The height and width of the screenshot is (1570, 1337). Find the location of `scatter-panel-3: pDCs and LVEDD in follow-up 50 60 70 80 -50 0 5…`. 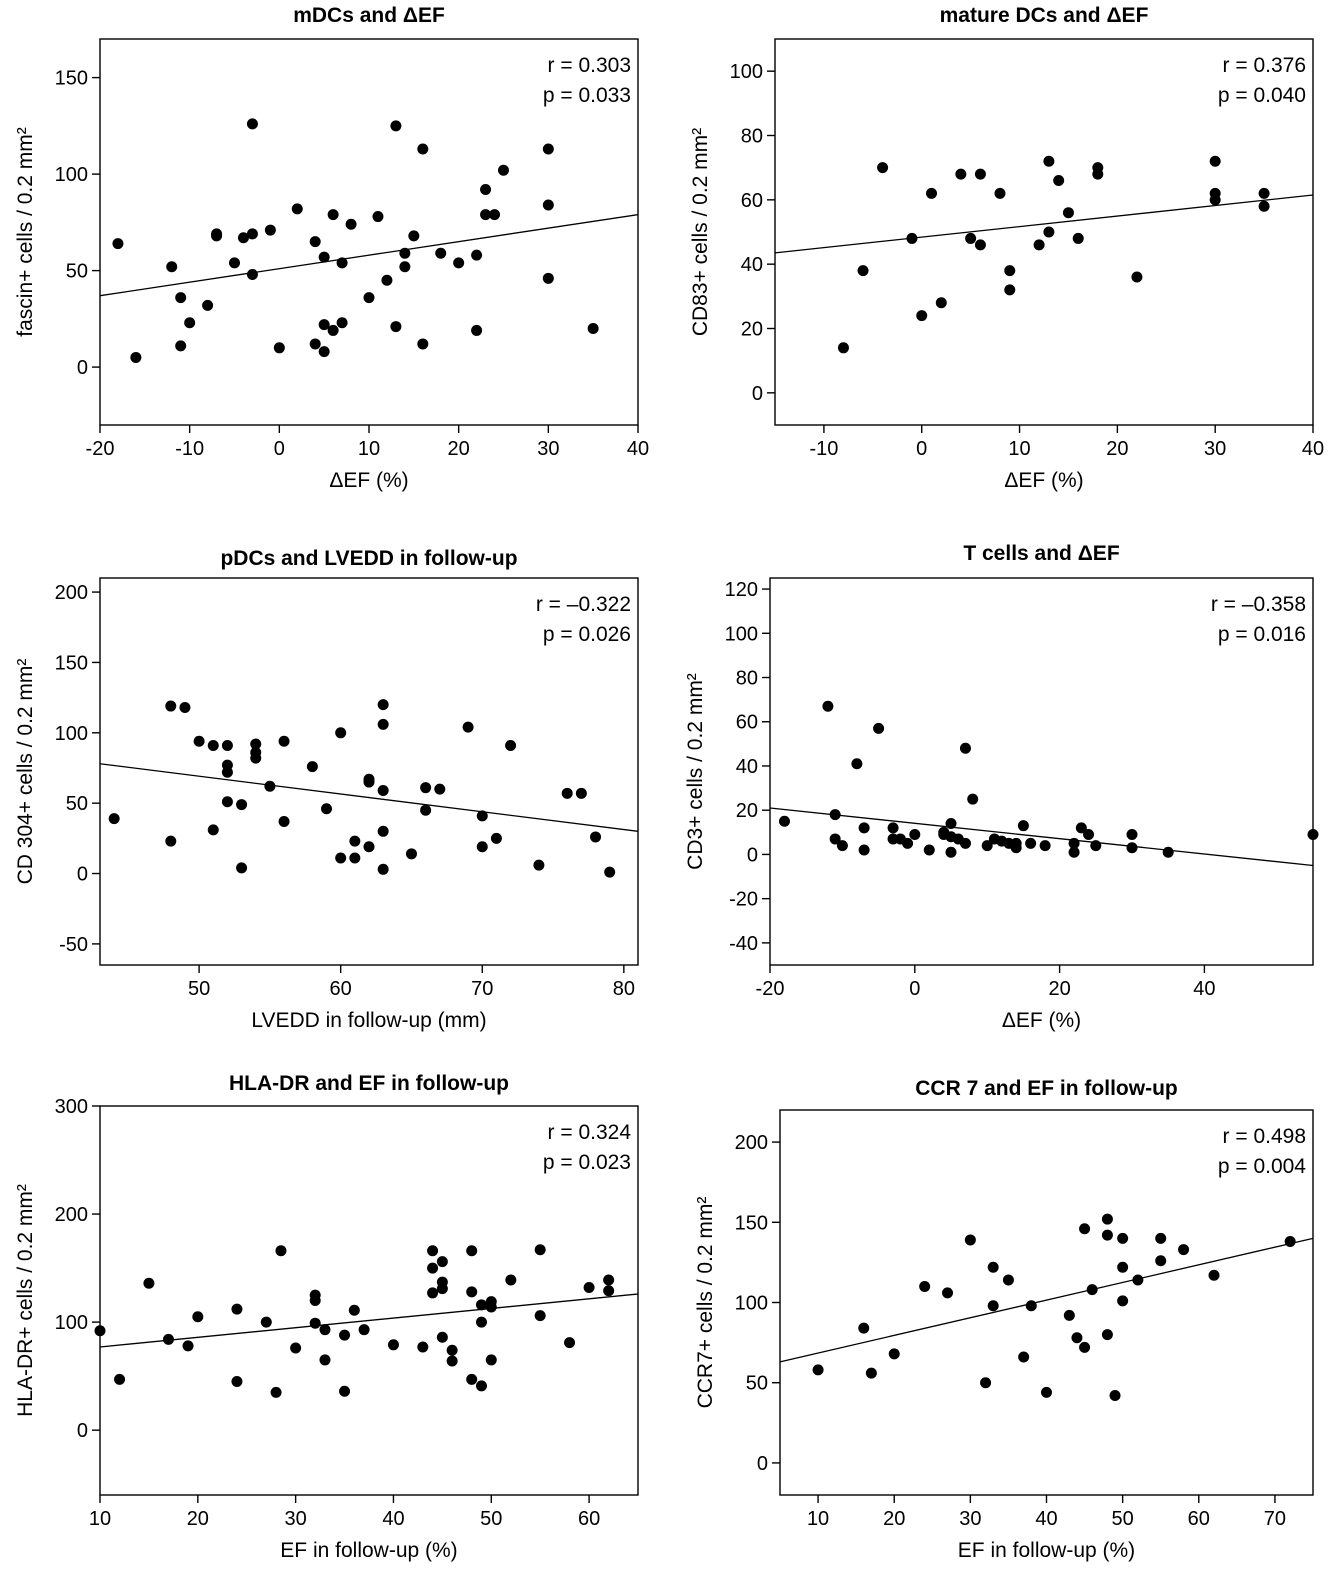

scatter-panel-3: pDCs and LVEDD in follow-up 50 60 70 80 -50 0 5… is located at coordinates (326, 789).